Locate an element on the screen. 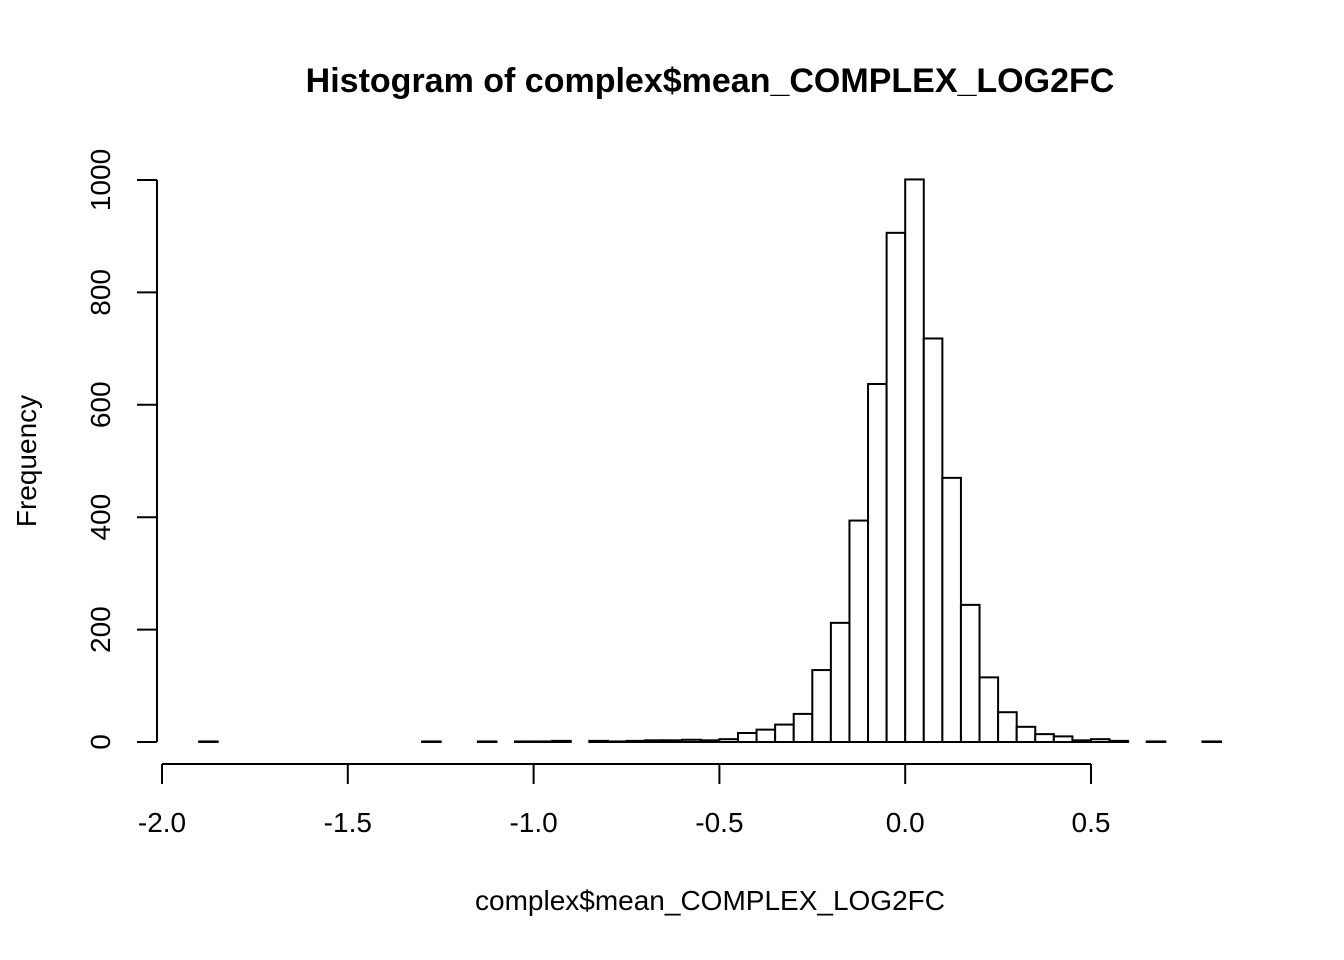 The width and height of the screenshot is (1344, 960). y-axis: 0 200 400 600 800 1000 is located at coordinates (121, 449).